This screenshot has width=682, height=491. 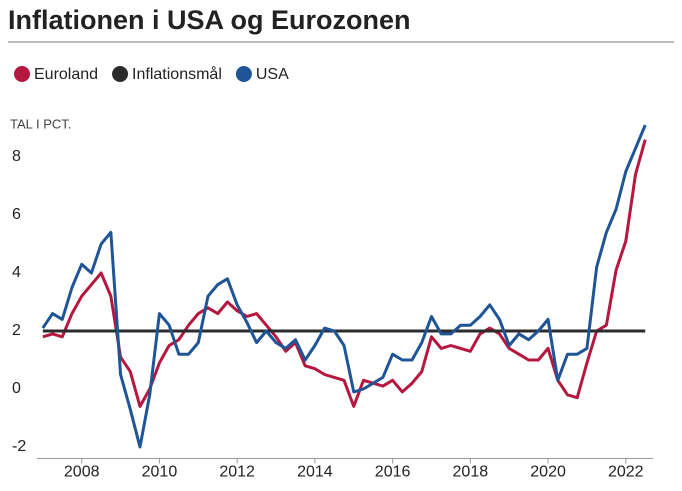 What do you see at coordinates (177, 74) in the screenshot?
I see `legend-label: Inflationsmål` at bounding box center [177, 74].